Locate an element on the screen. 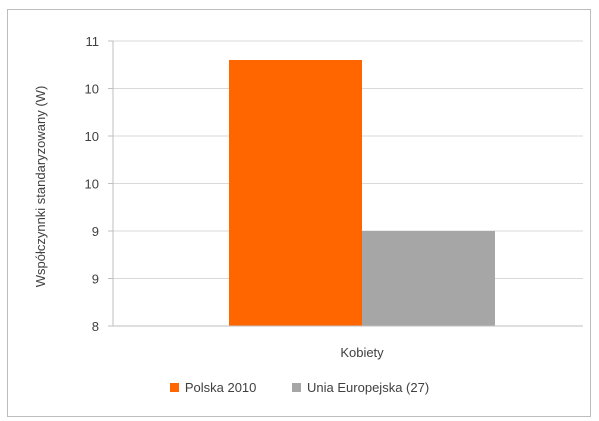  y-axis-label: Współczynnki standaryzowany (W) is located at coordinates (40, 187).